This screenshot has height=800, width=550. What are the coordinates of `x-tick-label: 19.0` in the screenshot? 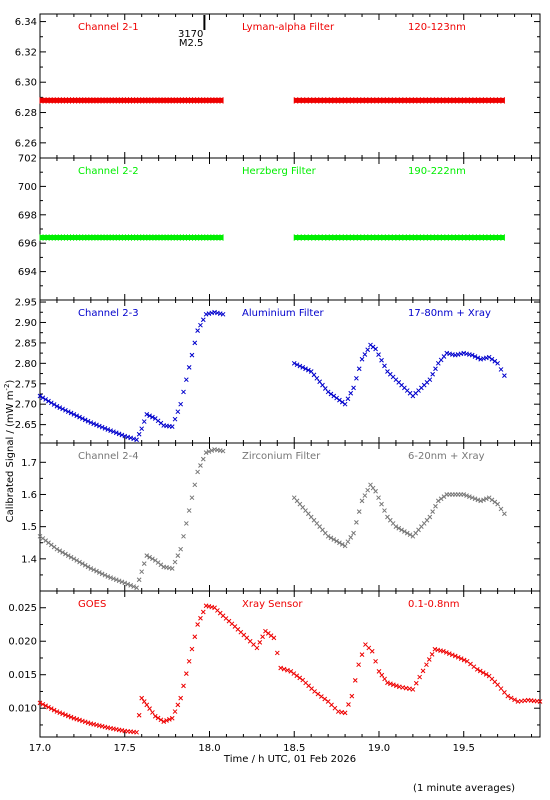 It's located at (379, 748).